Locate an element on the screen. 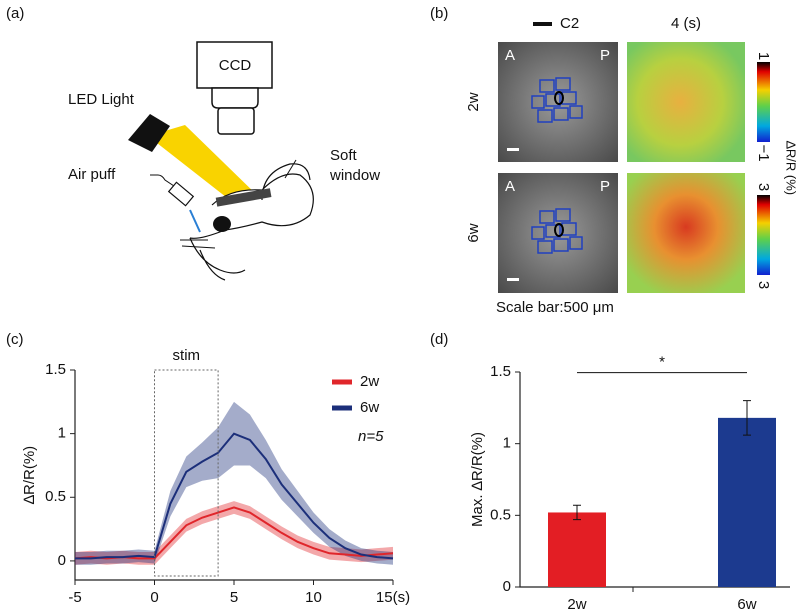  x-tick-label: -5 is located at coordinates (74, 597).